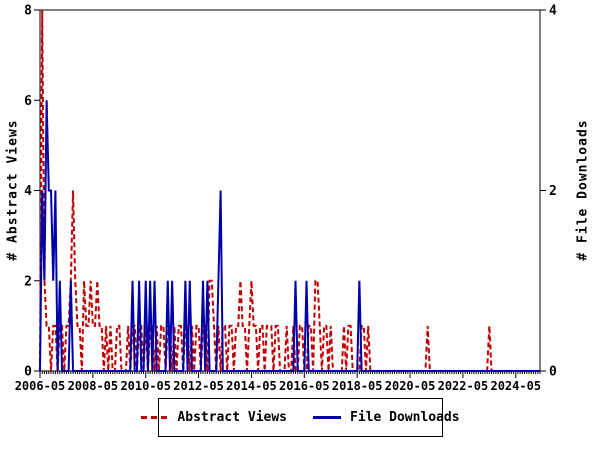  Describe the element at coordinates (553, 191) in the screenshot. I see `right-y-axis-tick-label: 2` at that location.